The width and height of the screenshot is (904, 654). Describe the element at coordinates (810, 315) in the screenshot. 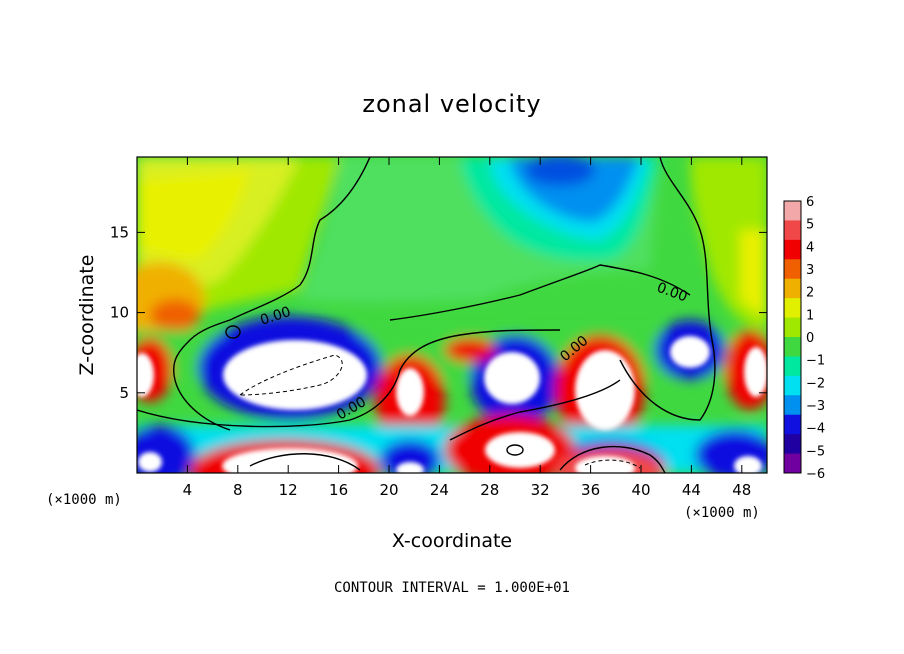

I see `colorbar-tick-label: 1` at that location.